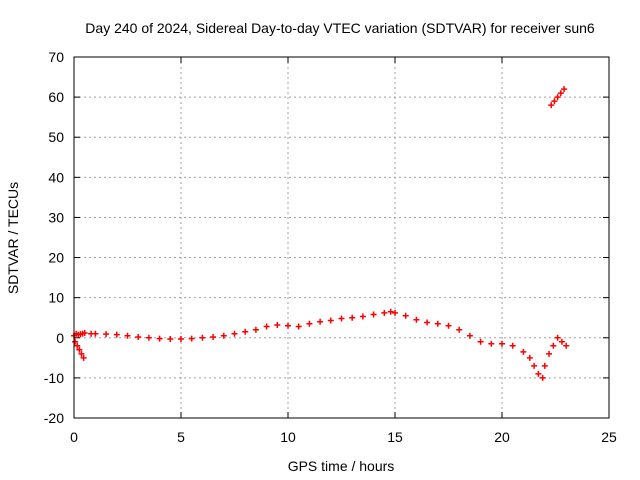  I want to click on series-sun6, so click(320, 344).